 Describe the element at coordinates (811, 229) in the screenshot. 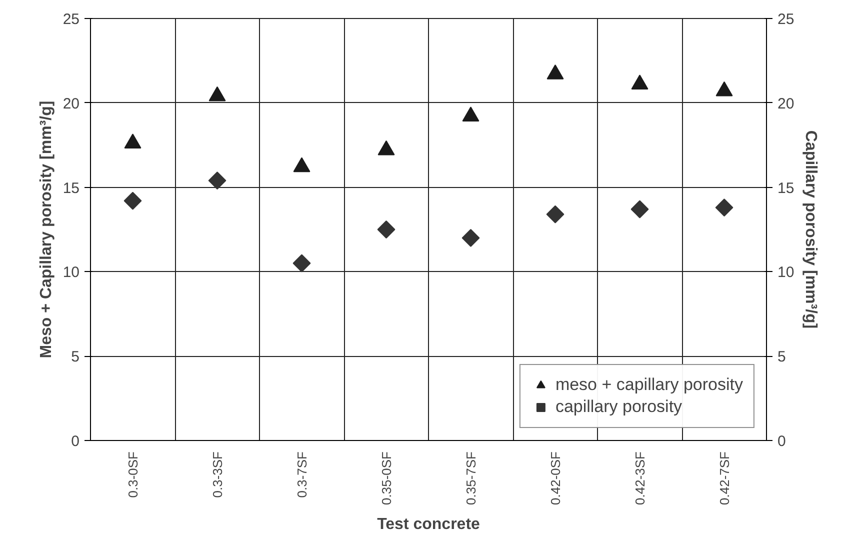

I see `y2-axis-title: Capillary porosity [mm³/g]` at that location.